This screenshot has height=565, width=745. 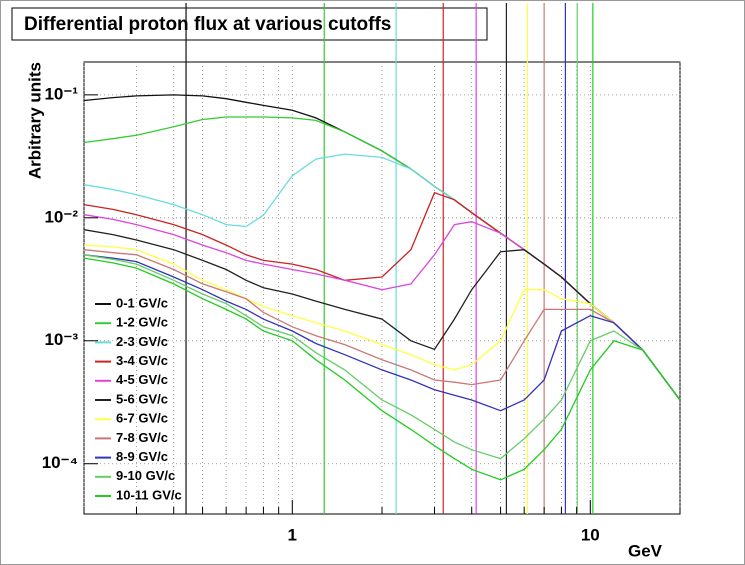 I want to click on legend-label: 3-4 GV/c, so click(x=142, y=360).